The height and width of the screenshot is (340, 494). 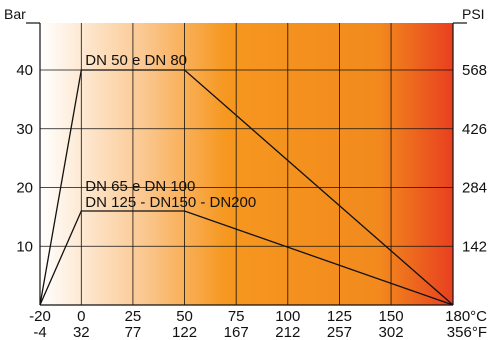 I want to click on x-tick-c-50: 50, so click(x=184, y=316).